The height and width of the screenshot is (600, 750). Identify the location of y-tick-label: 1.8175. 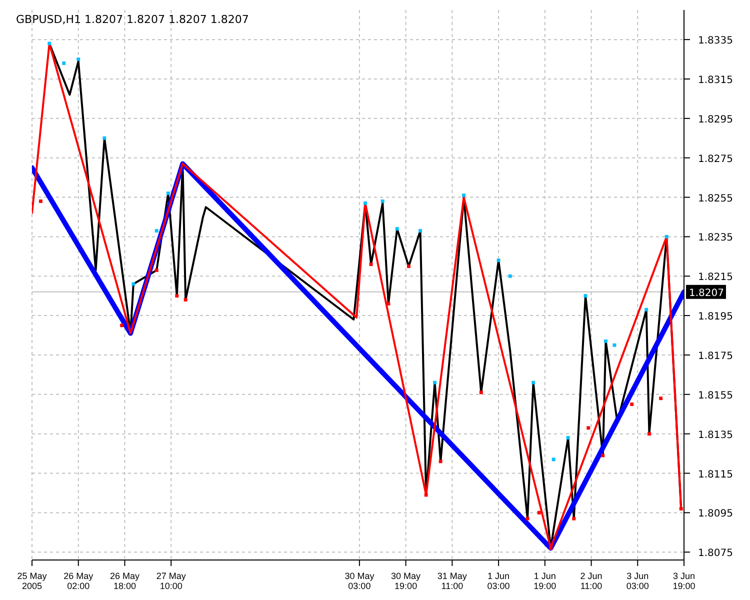
(715, 356).